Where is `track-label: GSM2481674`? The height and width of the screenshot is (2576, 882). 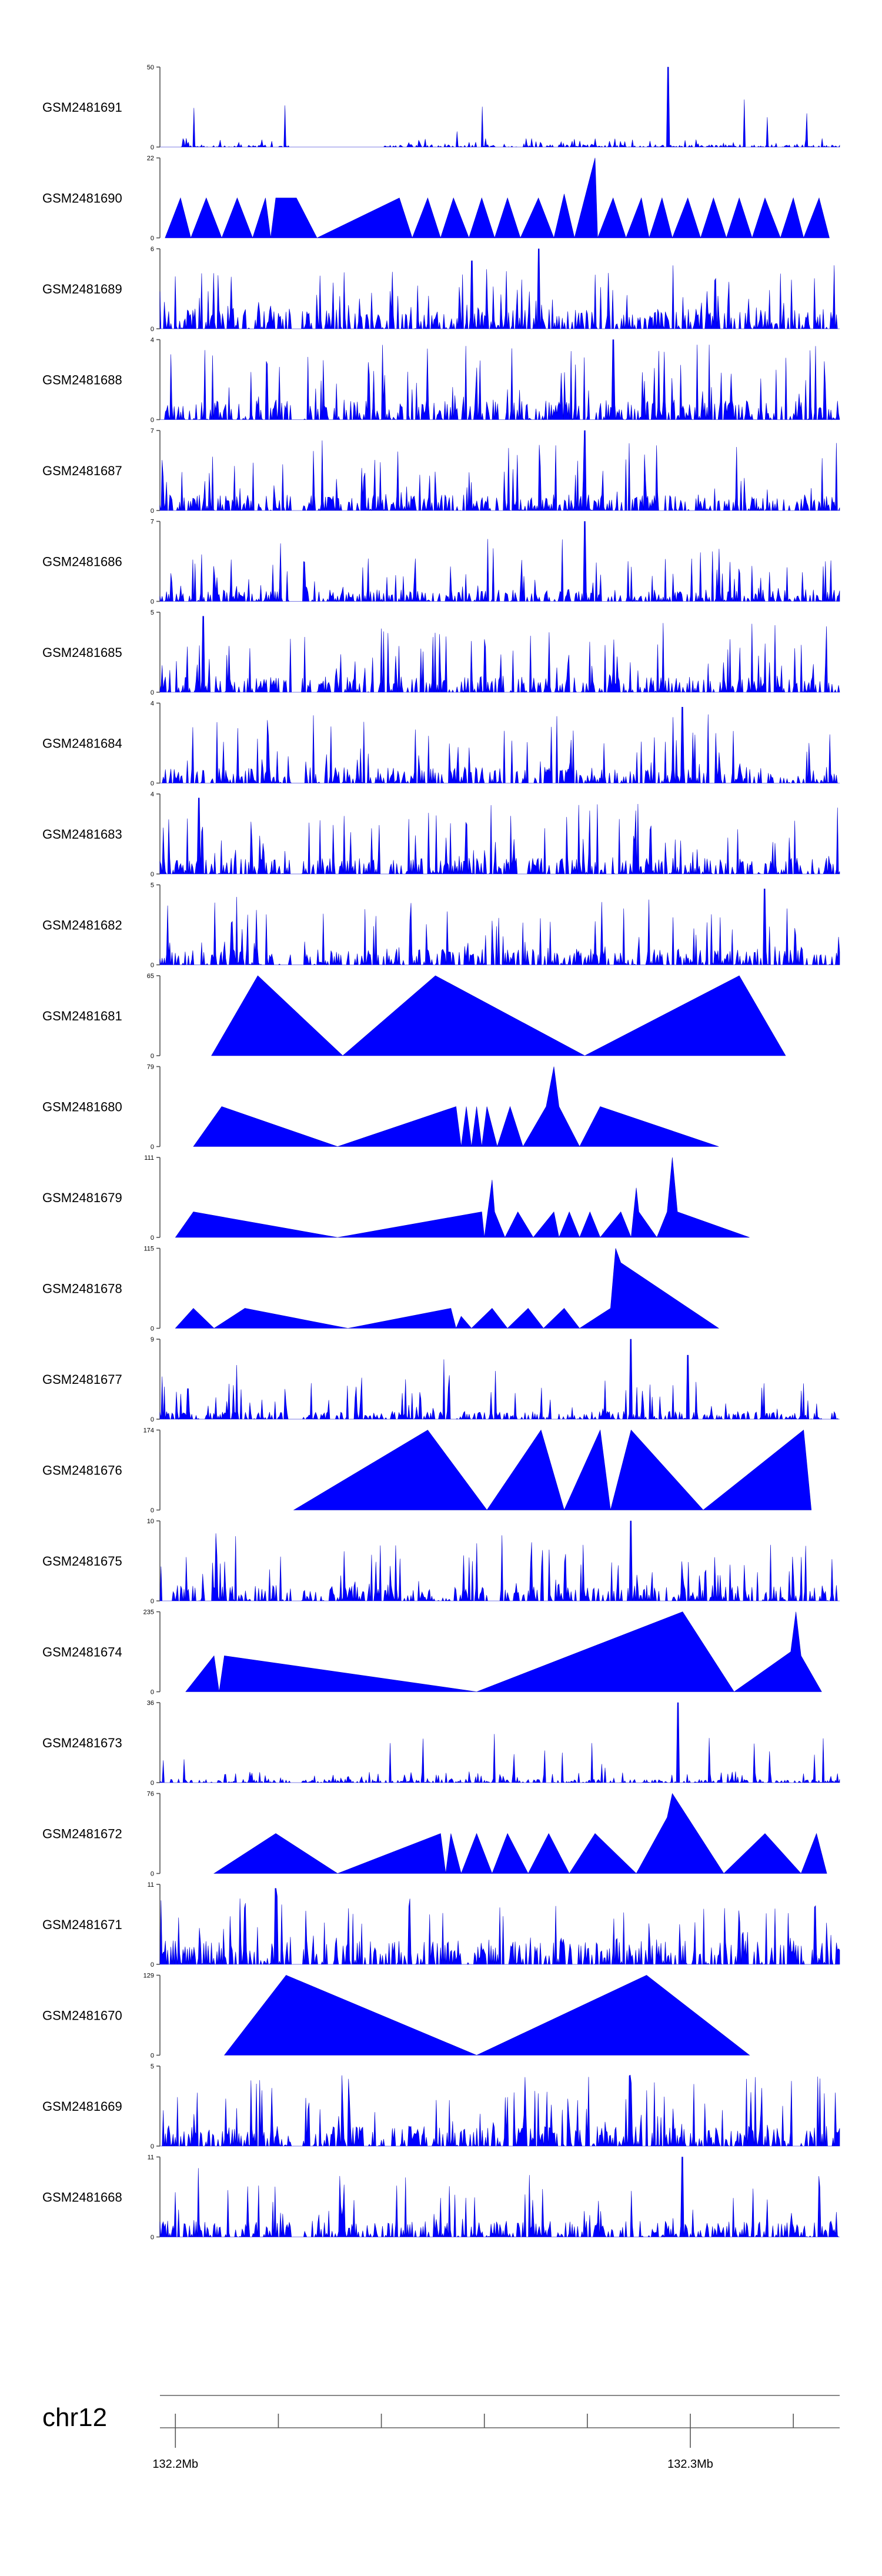
track-label: GSM2481674 is located at coordinates (82, 1652).